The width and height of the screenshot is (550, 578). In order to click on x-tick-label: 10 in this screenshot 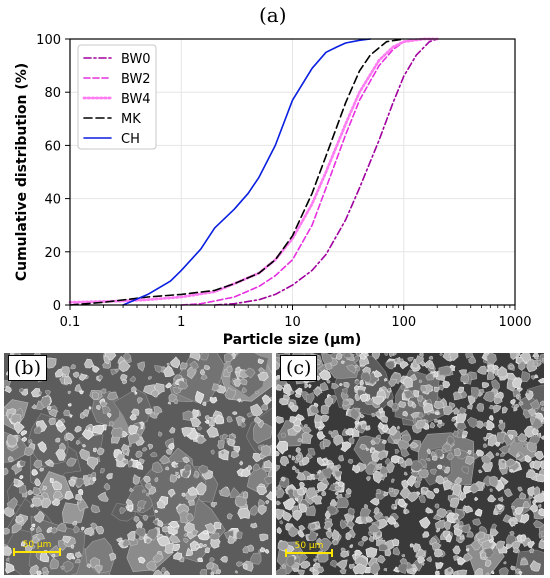, I will do `click(292, 322)`.